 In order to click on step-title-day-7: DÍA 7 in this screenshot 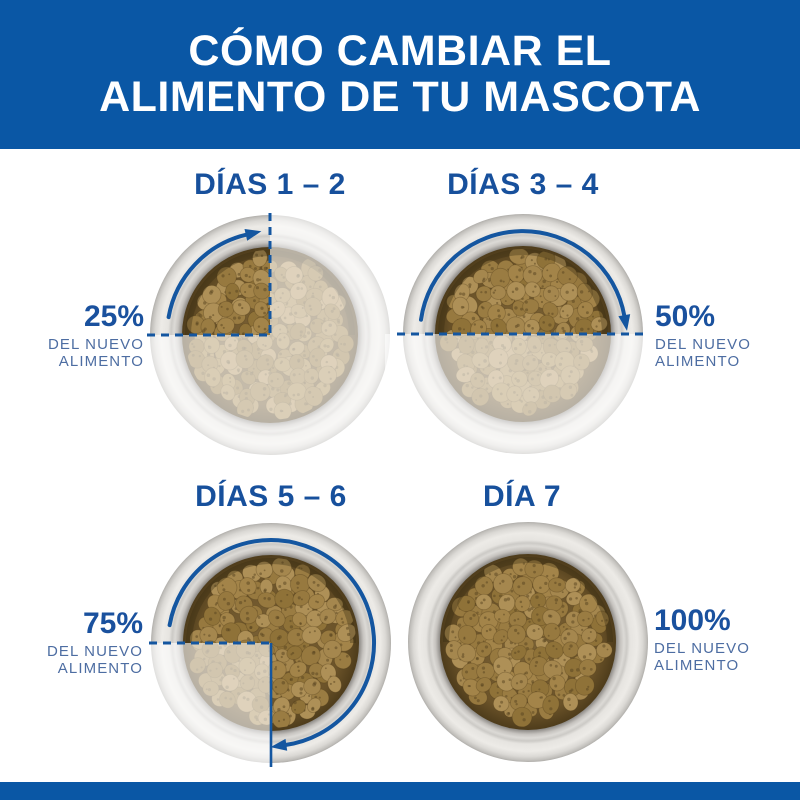, I will do `click(522, 496)`.